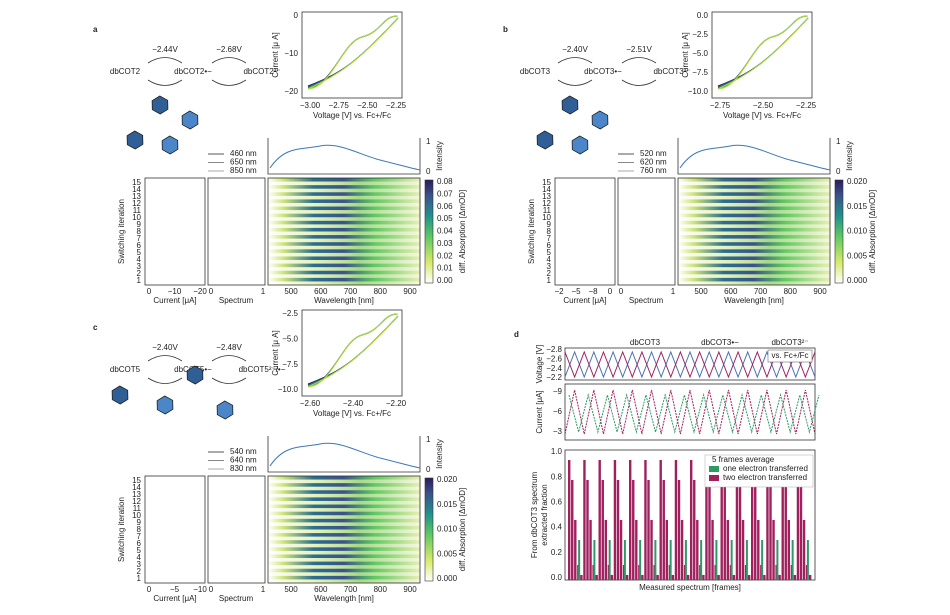  I want to click on x-tick-label: 900, so click(410, 291).